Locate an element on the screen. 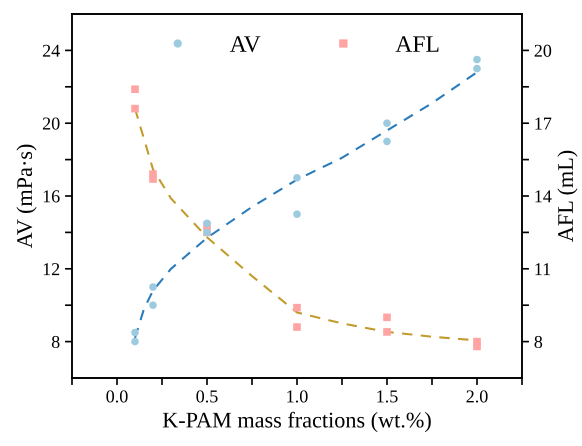 Image resolution: width=582 pixels, height=446 pixels. x-axis-title: K-PAM mass fractions (wt.%) is located at coordinates (296, 422).